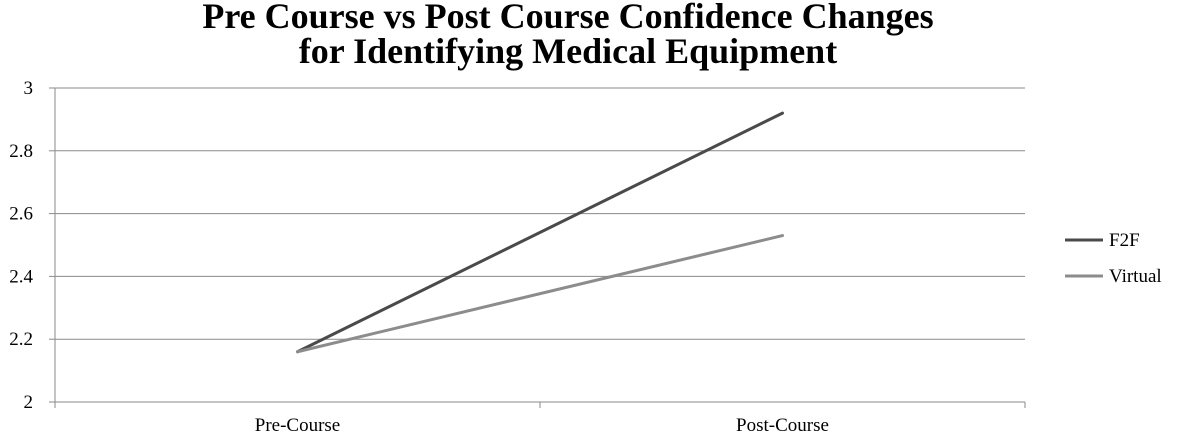 This screenshot has height=433, width=1200. What do you see at coordinates (29, 402) in the screenshot?
I see `y-tick-label-0: 2` at bounding box center [29, 402].